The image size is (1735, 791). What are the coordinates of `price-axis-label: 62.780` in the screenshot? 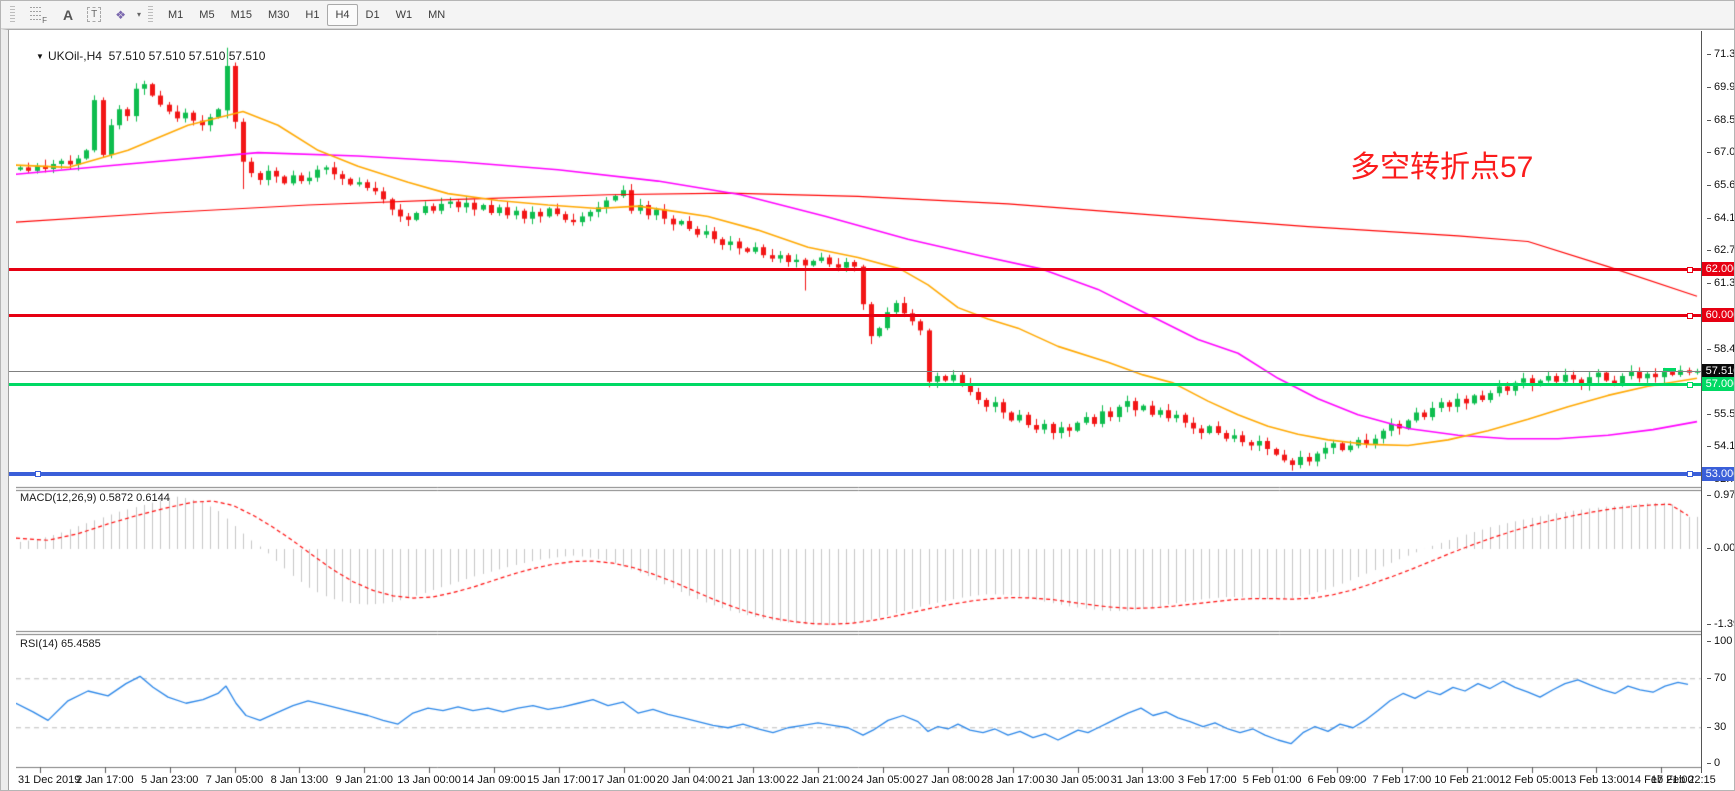 It's located at (1720, 250).